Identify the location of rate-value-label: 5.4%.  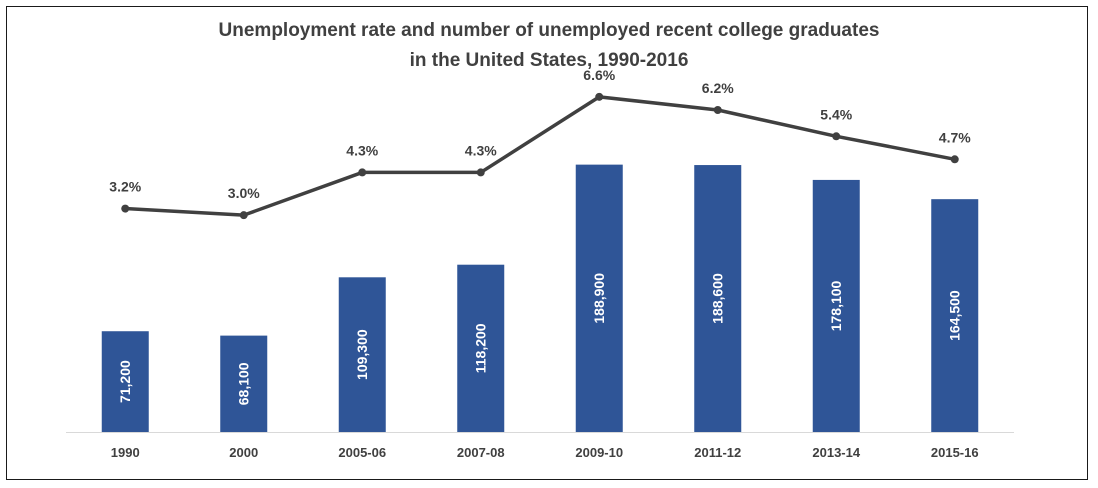
(836, 114).